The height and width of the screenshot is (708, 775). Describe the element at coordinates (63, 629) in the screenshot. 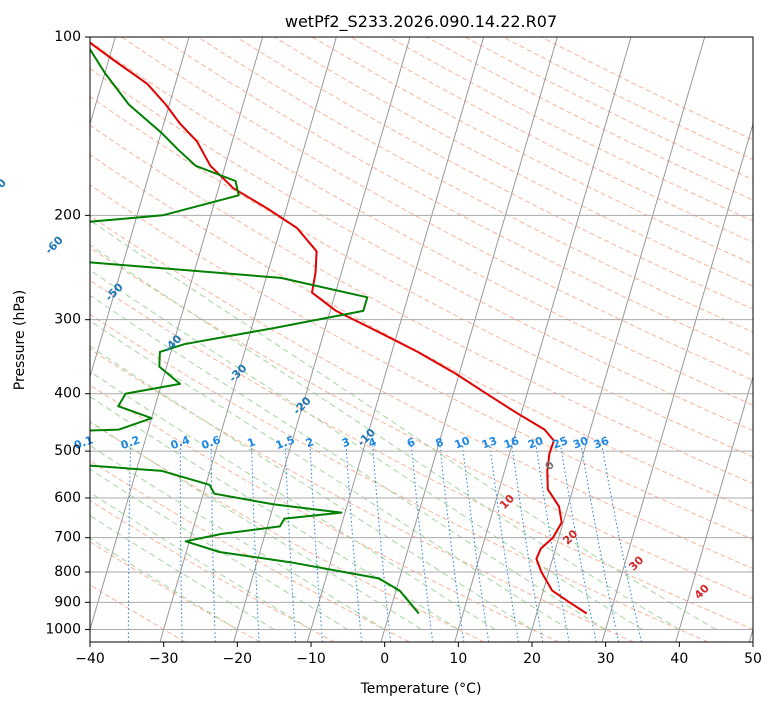

I see `y-tick-label: 1000` at that location.